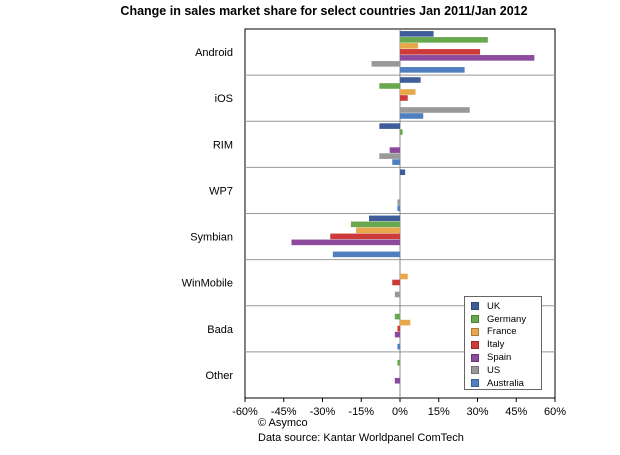  Describe the element at coordinates (361, 438) in the screenshot. I see `data-source-note: Data source: Kantar Worldpanel ComTech` at that location.